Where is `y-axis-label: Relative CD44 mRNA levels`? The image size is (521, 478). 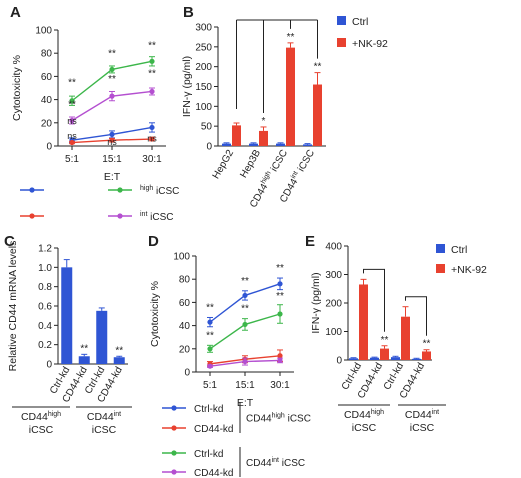
y-axis-label: Relative CD44 mRNA levels is located at coordinates (13, 306).